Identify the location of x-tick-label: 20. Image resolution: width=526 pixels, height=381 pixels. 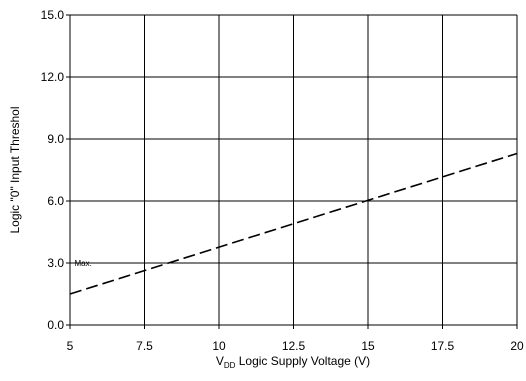
(517, 346).